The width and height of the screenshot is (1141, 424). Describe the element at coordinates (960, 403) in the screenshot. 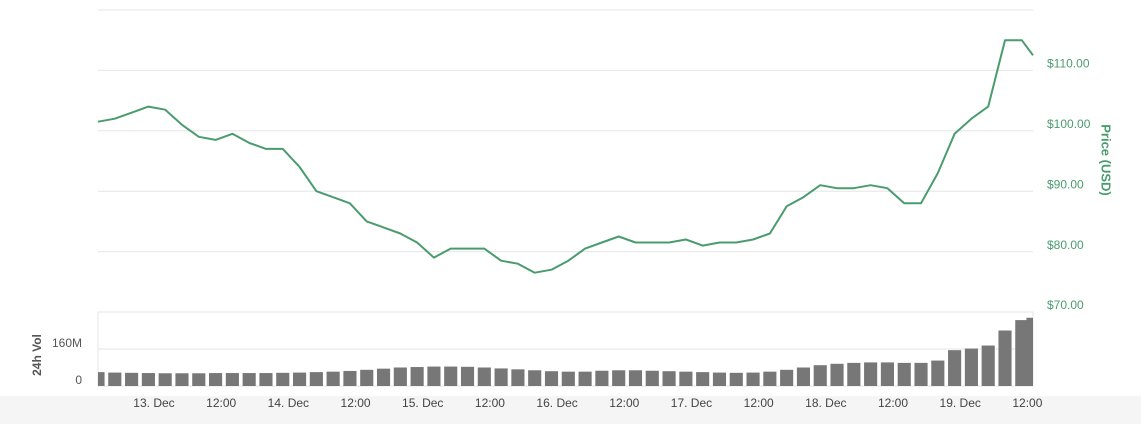

I see `x-tick-label: 19. Dec` at that location.